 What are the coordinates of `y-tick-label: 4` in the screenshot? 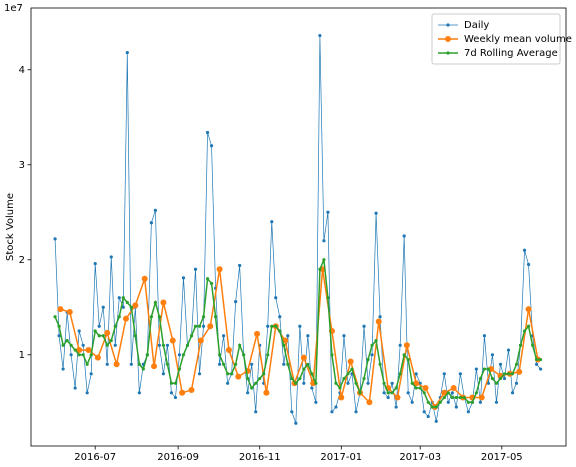 It's located at (22, 70).